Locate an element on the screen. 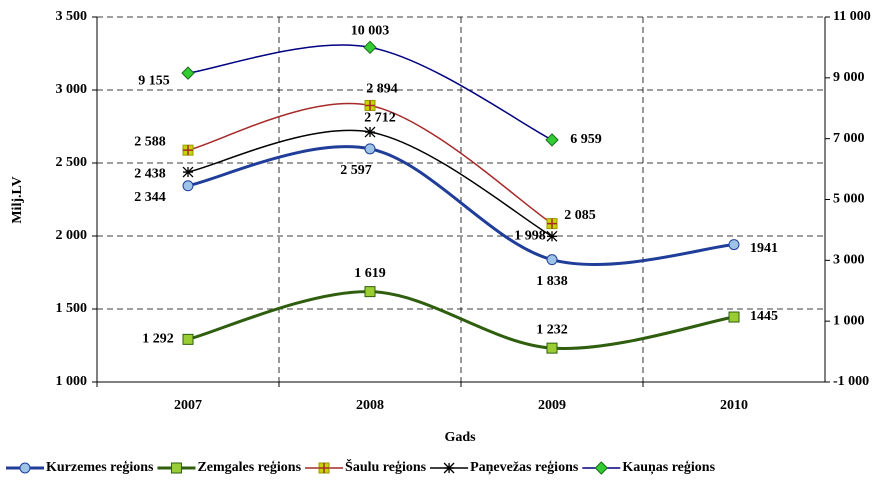 The width and height of the screenshot is (885, 481). series-line is located at coordinates (461, 320).